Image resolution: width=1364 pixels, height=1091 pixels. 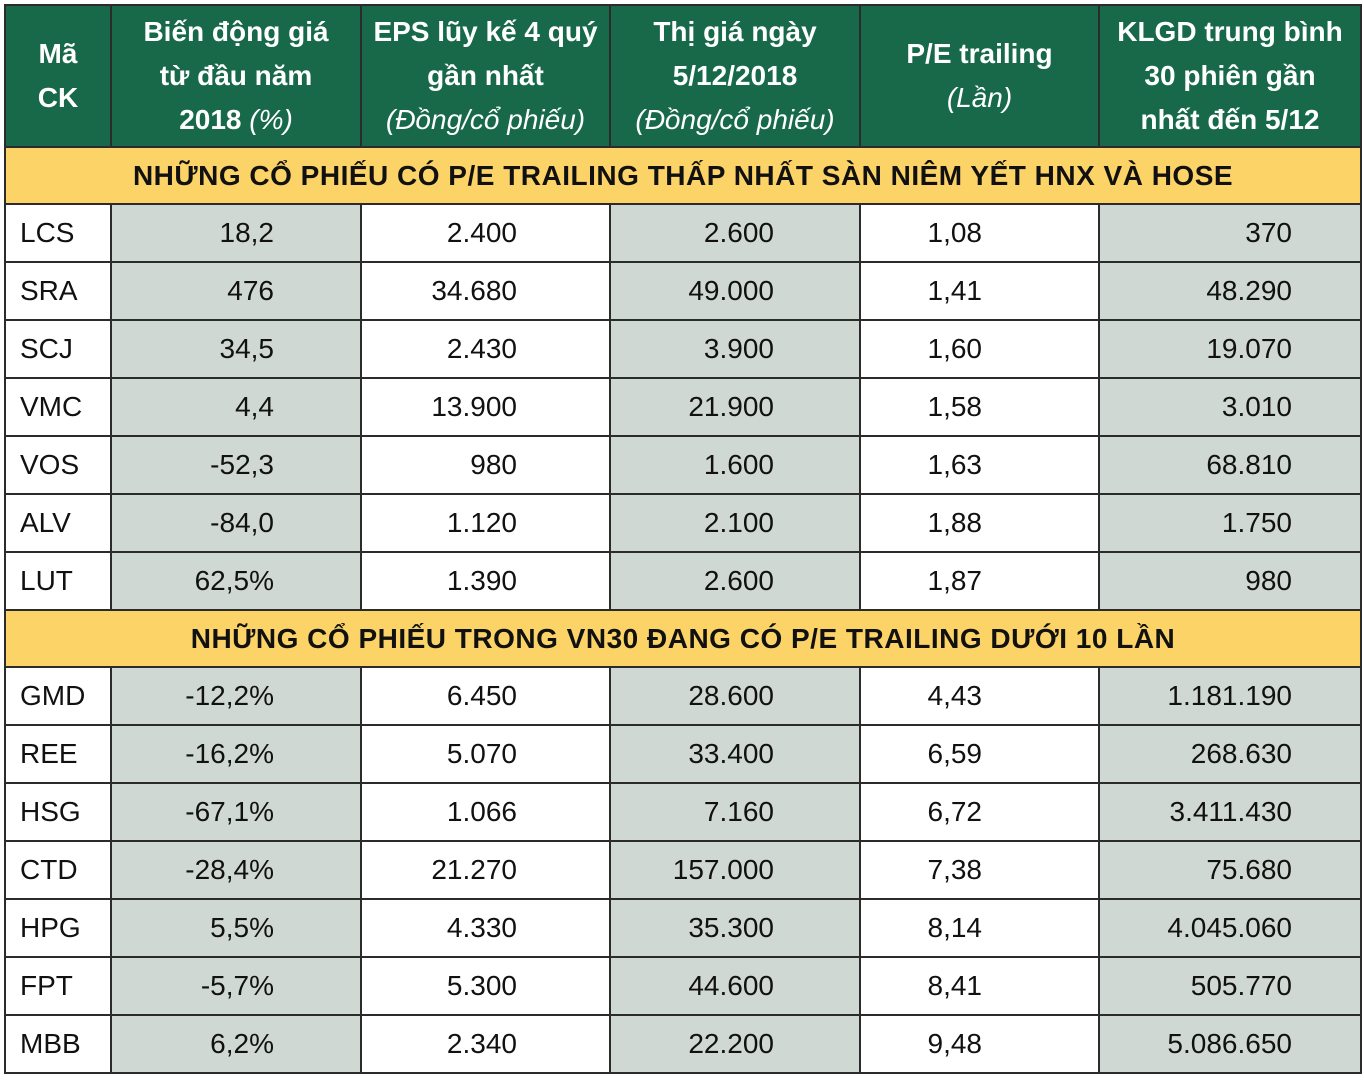 What do you see at coordinates (58, 928) in the screenshot?
I see `cell-stock-code: HPG` at bounding box center [58, 928].